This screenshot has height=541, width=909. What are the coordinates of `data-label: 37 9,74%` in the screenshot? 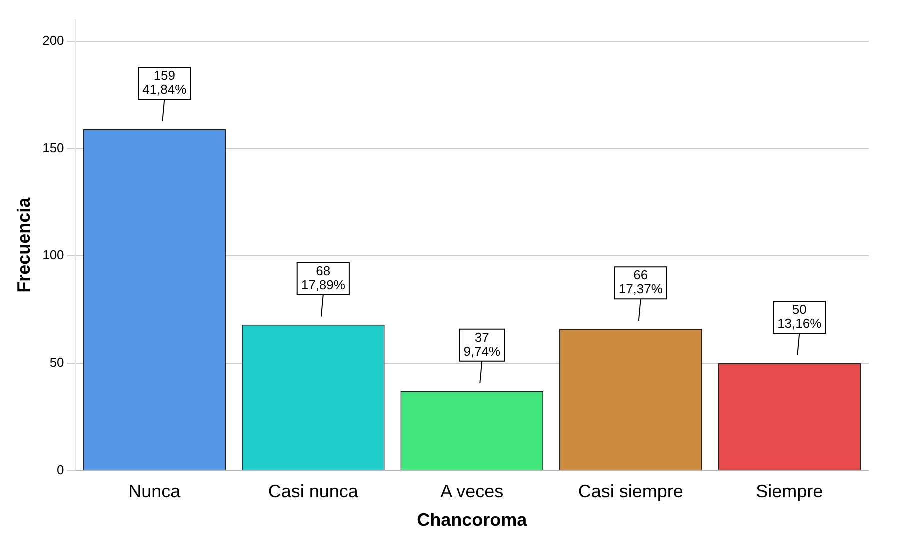 It's located at (483, 344).